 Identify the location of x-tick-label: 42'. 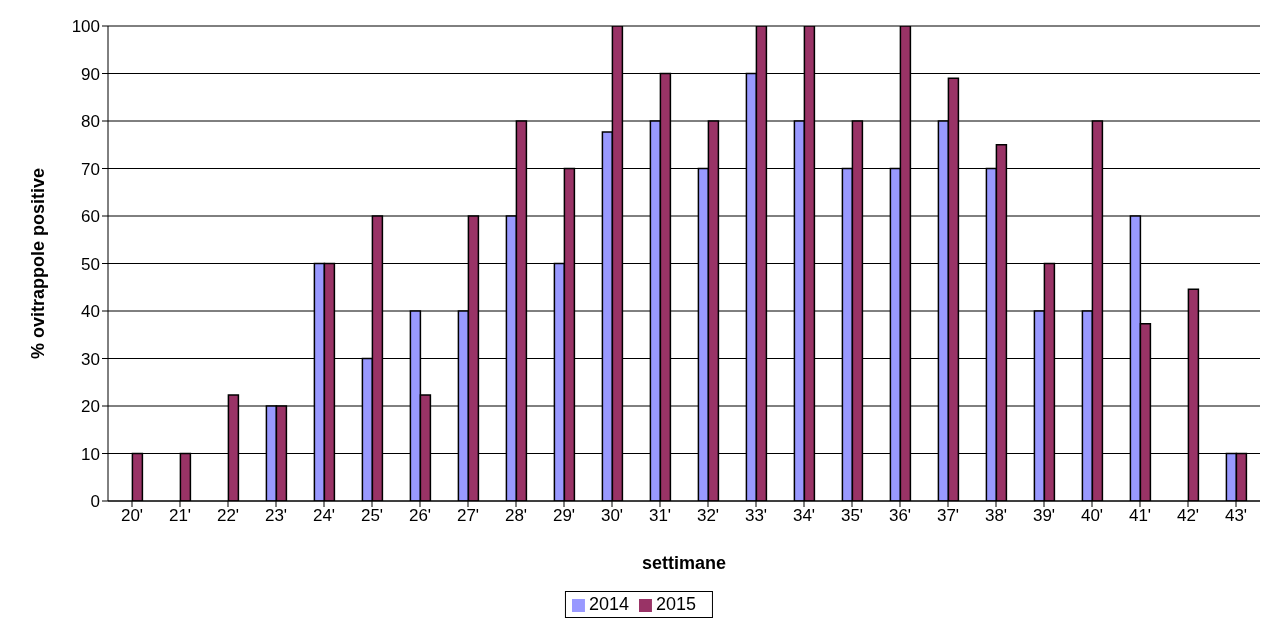
(1188, 516).